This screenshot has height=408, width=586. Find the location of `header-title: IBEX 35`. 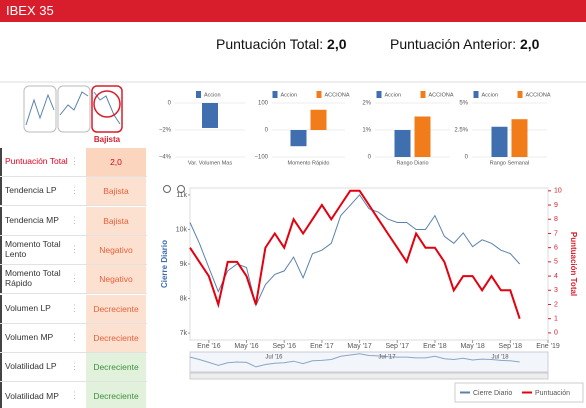

header-title: IBEX 35 is located at coordinates (293, 11).